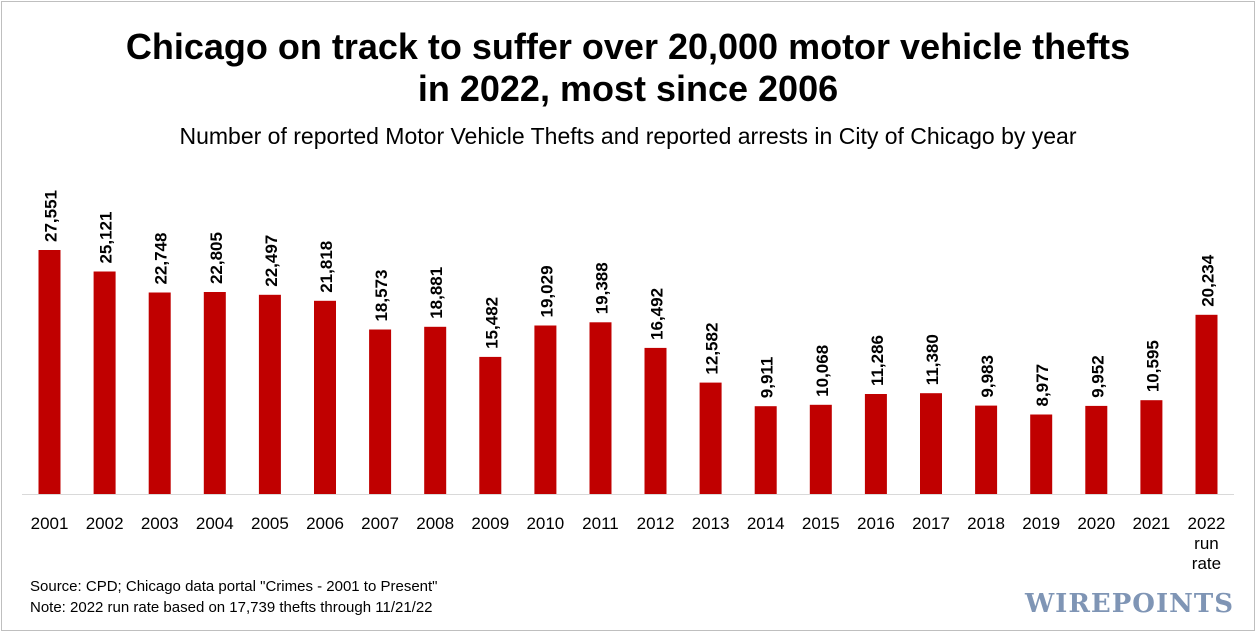 The height and width of the screenshot is (634, 1258). I want to click on bar-2006, so click(325, 397).